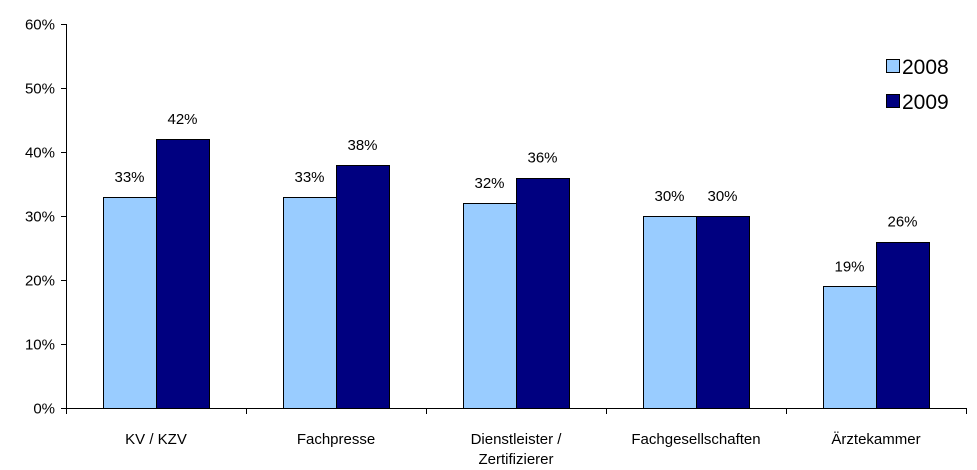 This screenshot has height=470, width=977. What do you see at coordinates (925, 102) in the screenshot?
I see `legend-label-2009: 2009` at bounding box center [925, 102].